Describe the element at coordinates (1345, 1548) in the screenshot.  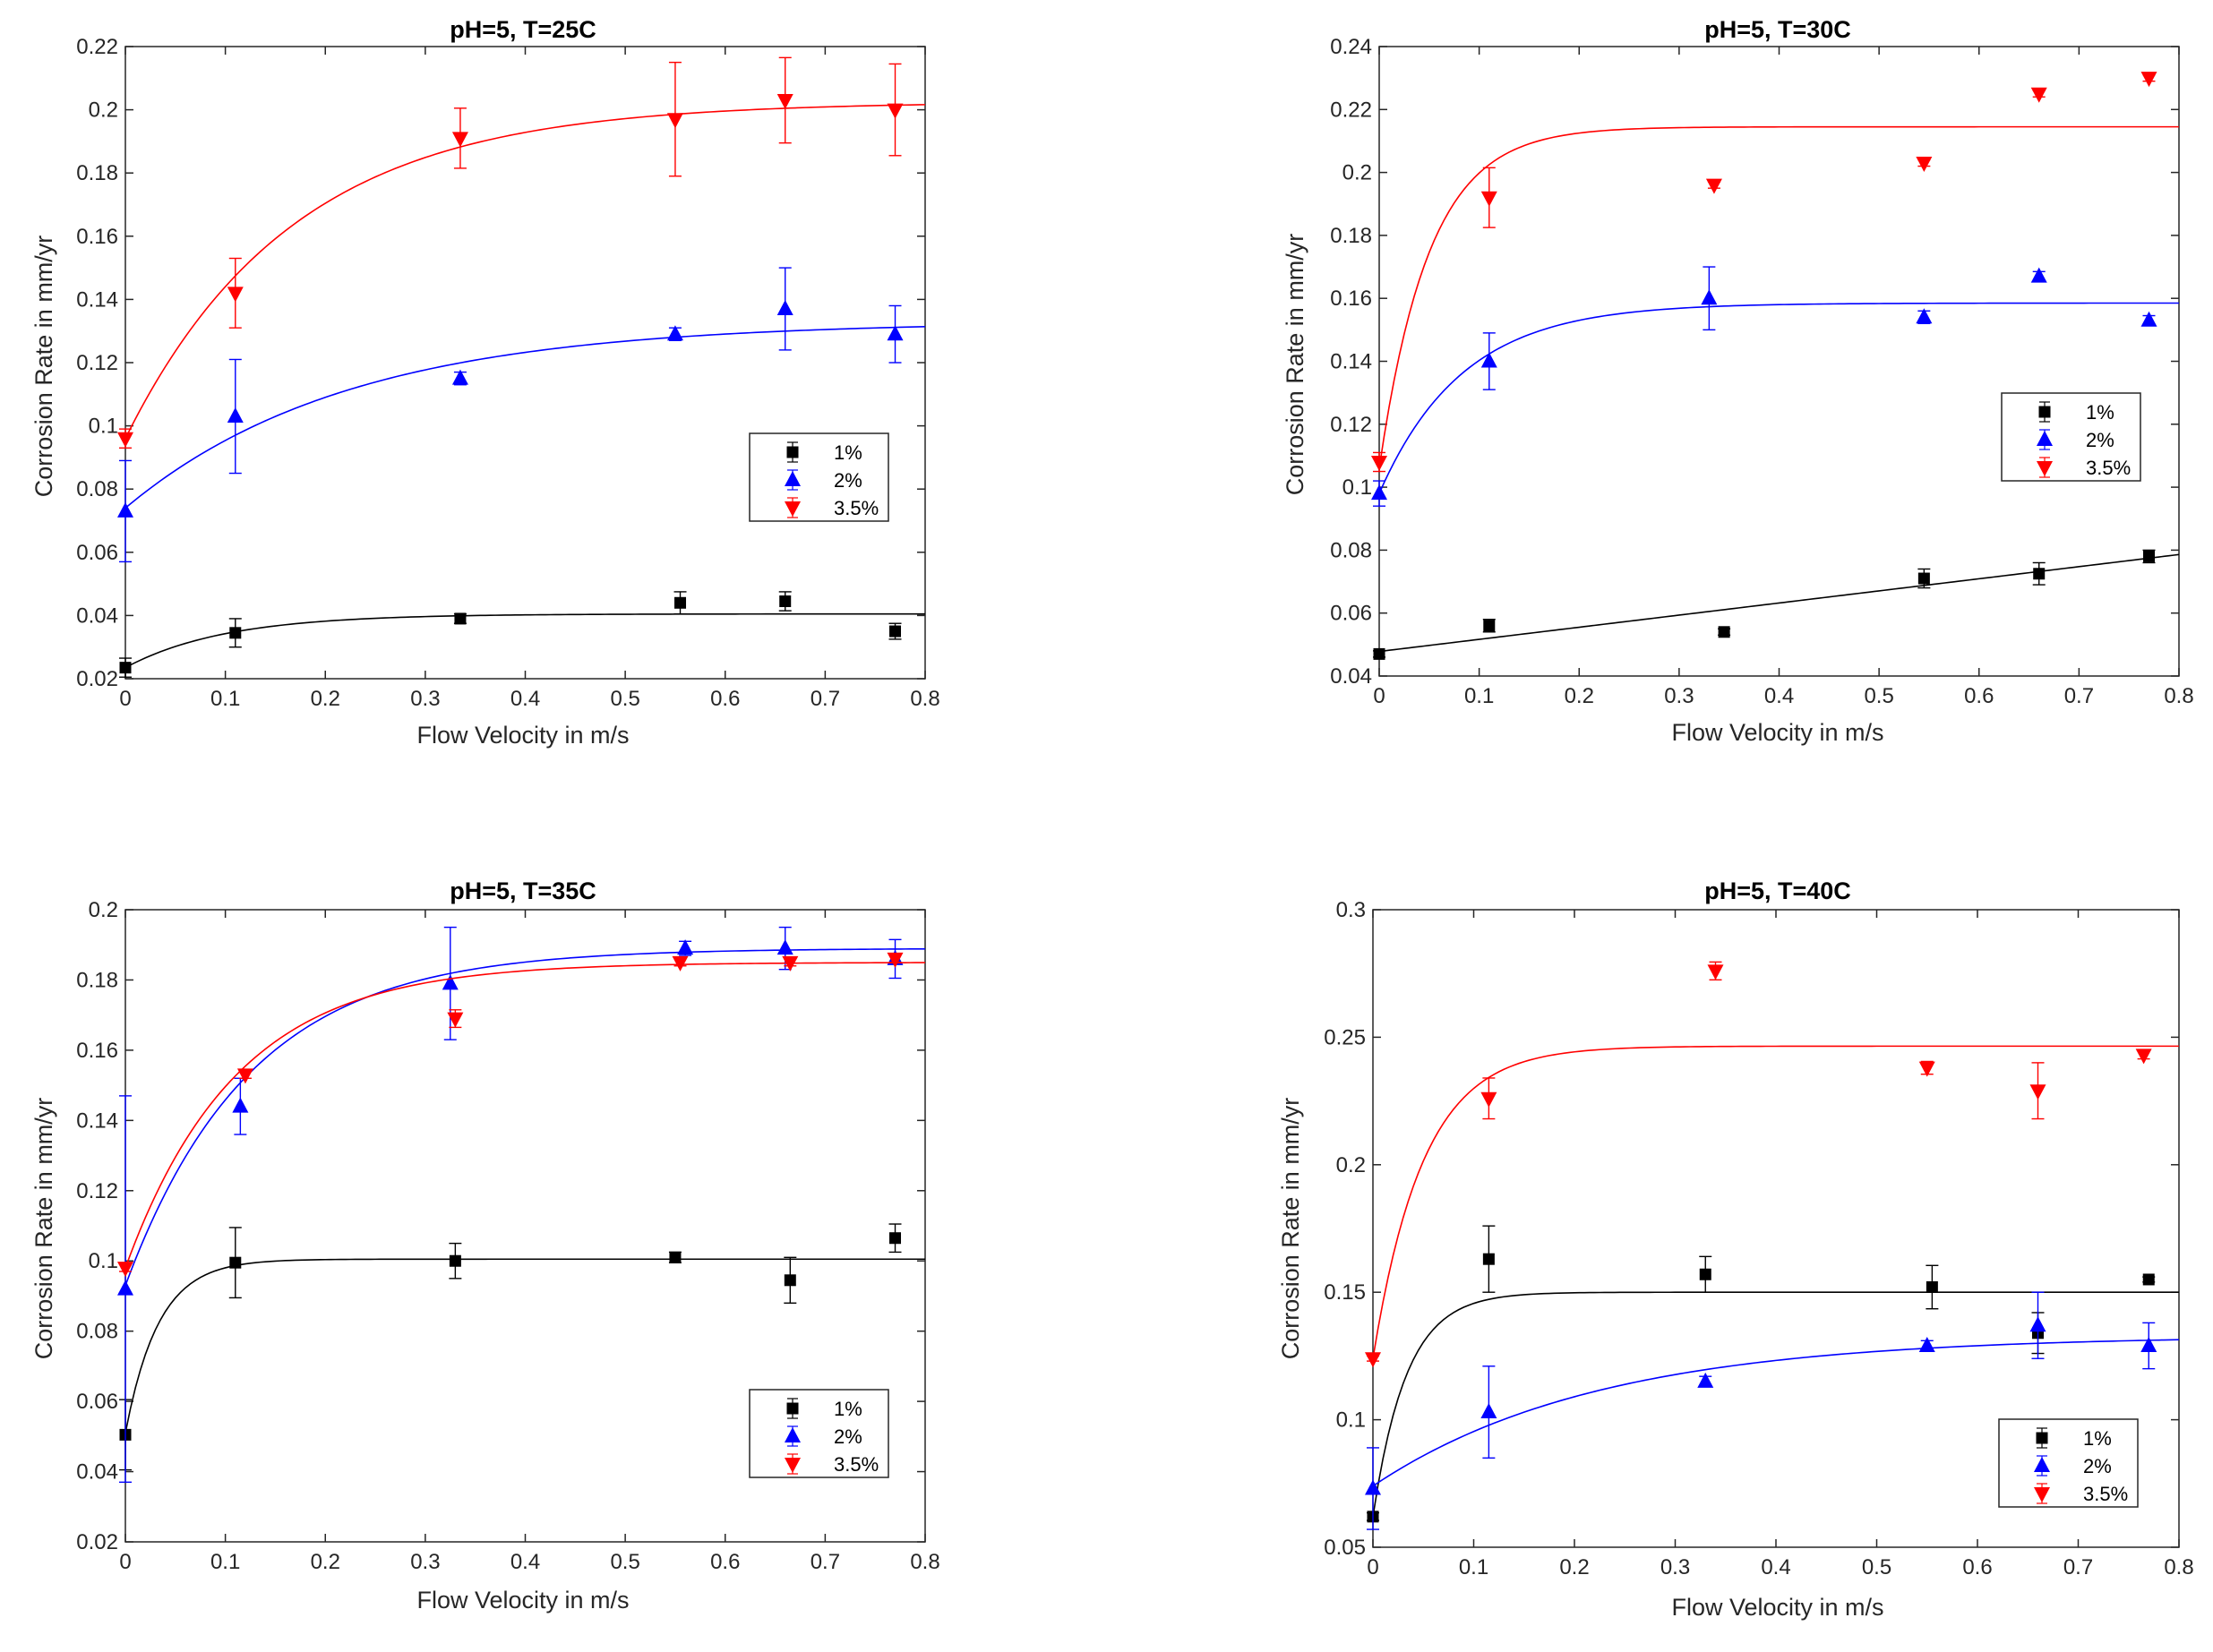
I see `y-tick-label: 0.05` at that location.